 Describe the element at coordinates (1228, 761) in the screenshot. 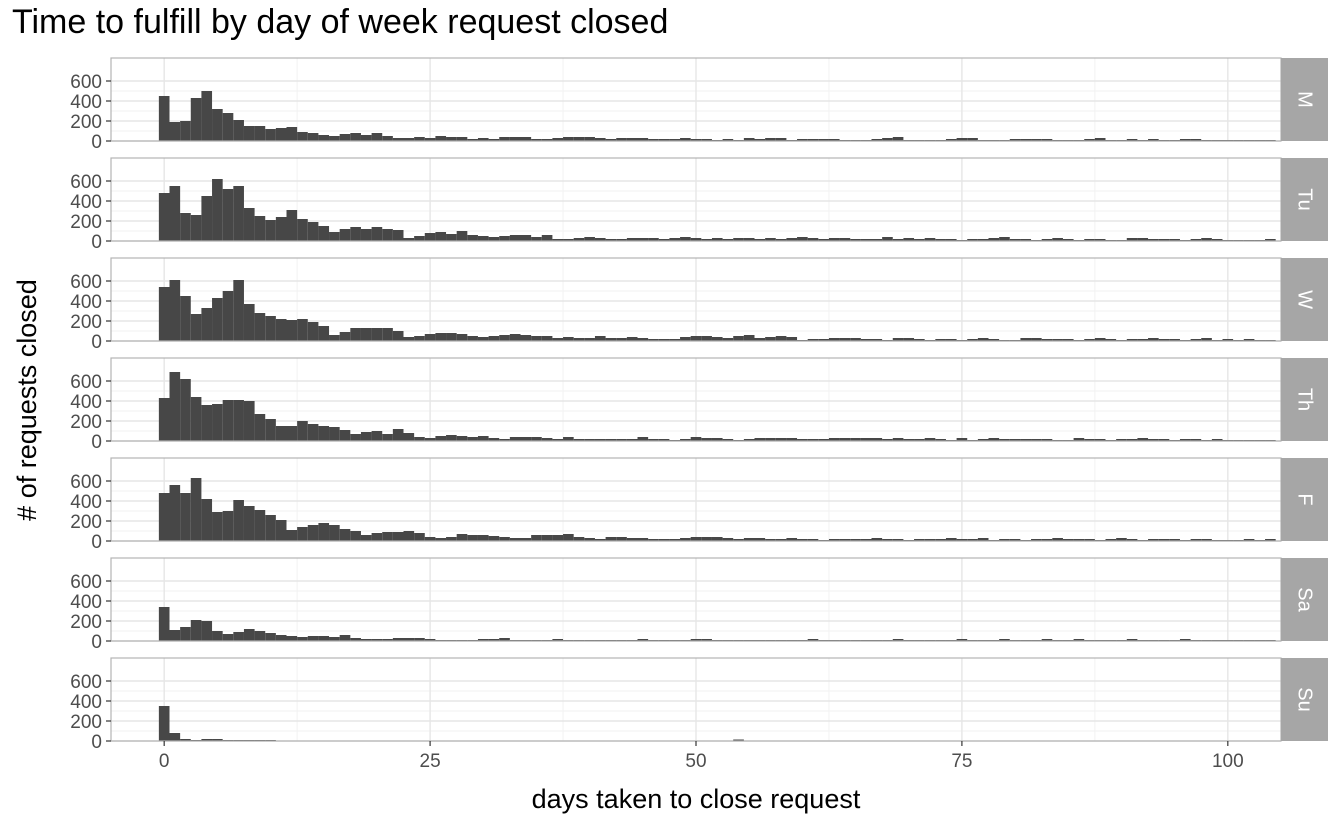

I see `x-tick-label: 100` at that location.